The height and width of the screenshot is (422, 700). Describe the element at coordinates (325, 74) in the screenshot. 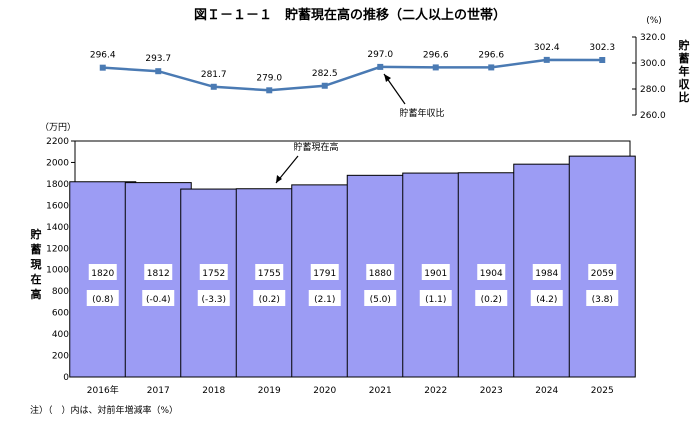

I see `ratio-value-label: 282.5` at that location.